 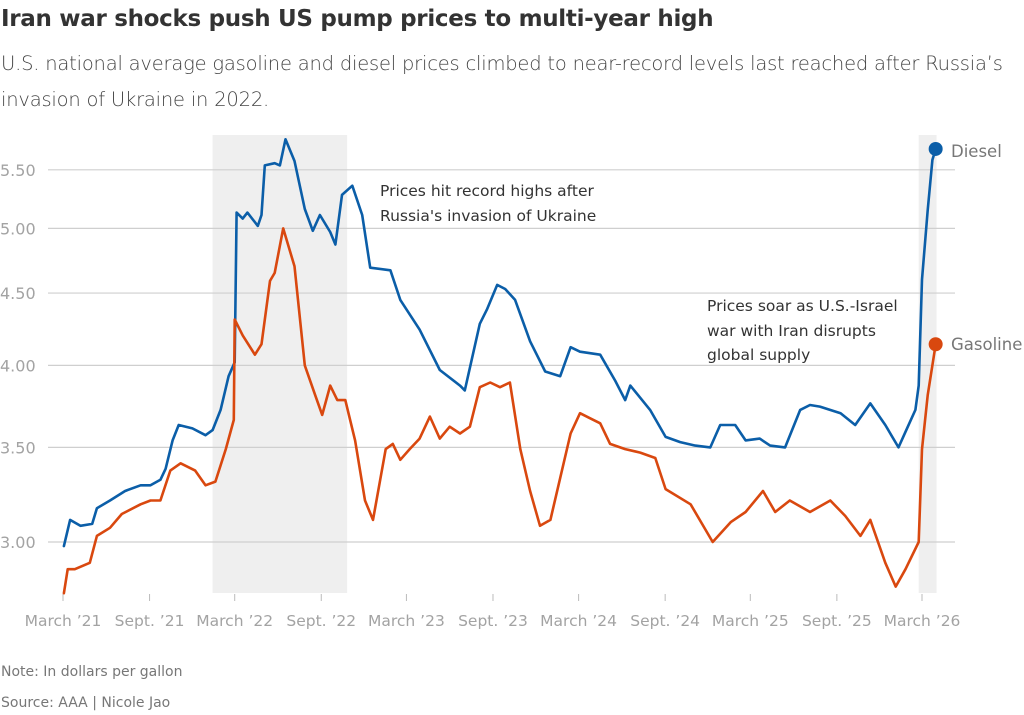 What do you see at coordinates (802, 306) in the screenshot?
I see `annotation-line: Prices soar as U.S.-Israel` at bounding box center [802, 306].